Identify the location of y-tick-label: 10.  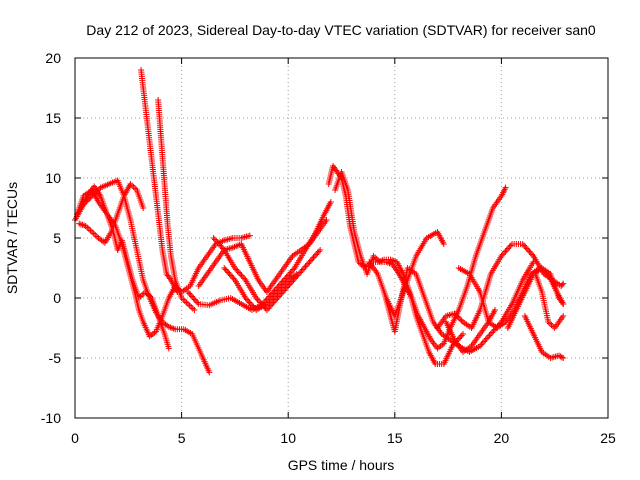
(53, 178).